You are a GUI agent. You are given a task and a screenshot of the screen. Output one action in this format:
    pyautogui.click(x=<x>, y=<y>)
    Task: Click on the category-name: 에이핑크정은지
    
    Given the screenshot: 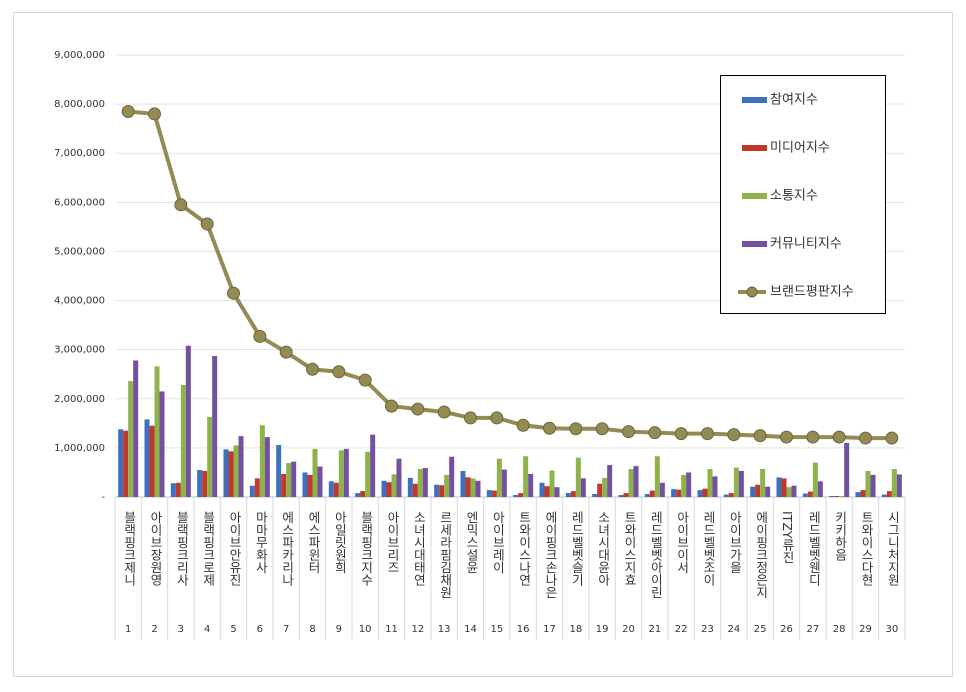 What is the action you would take?
    pyautogui.click(x=761, y=555)
    